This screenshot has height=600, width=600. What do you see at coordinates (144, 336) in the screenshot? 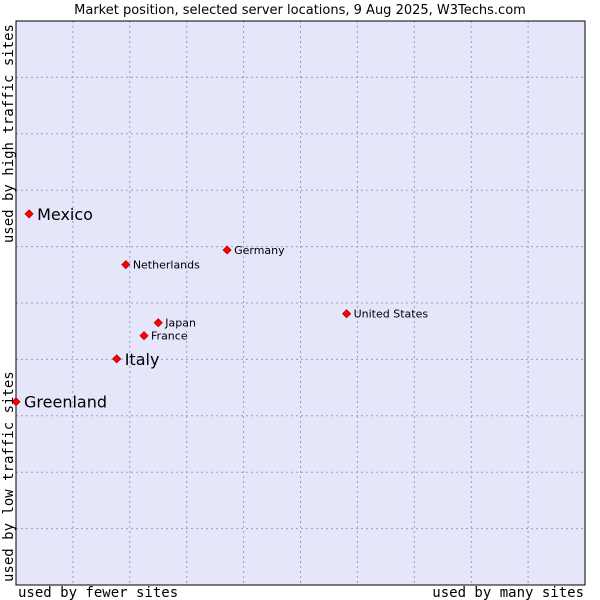
I see `point-marker-france` at bounding box center [144, 336].